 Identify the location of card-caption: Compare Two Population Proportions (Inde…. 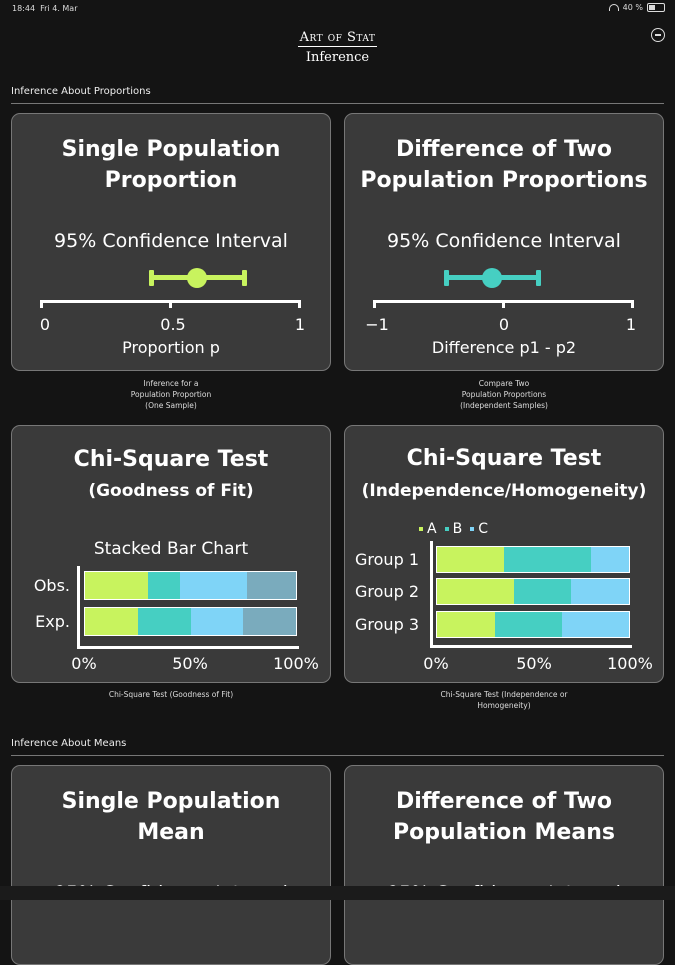
(504, 394).